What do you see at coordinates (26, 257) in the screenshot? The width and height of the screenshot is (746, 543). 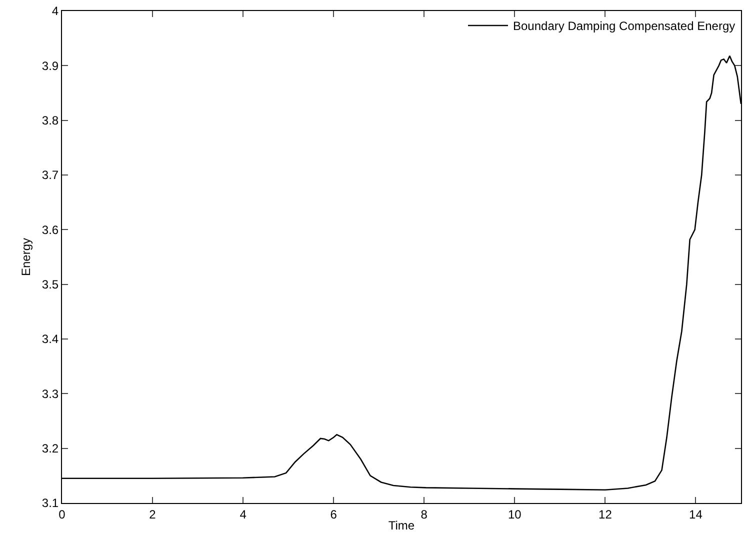 I see `y-axis-title: Energy` at bounding box center [26, 257].